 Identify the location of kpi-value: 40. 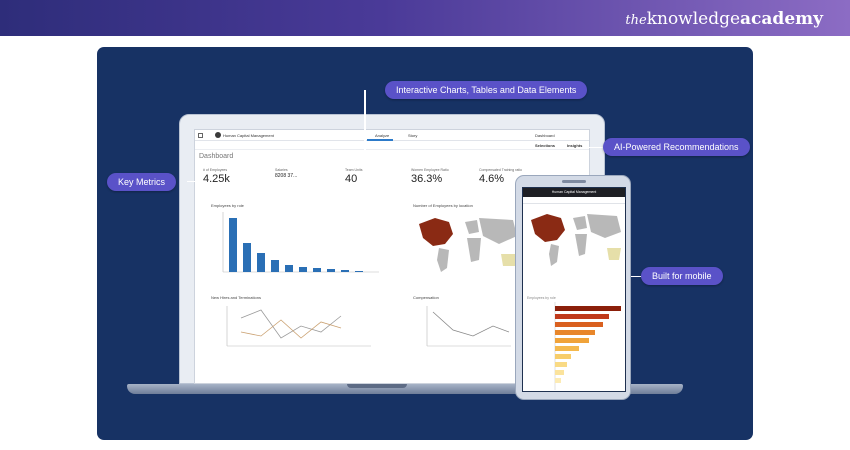
(351, 179).